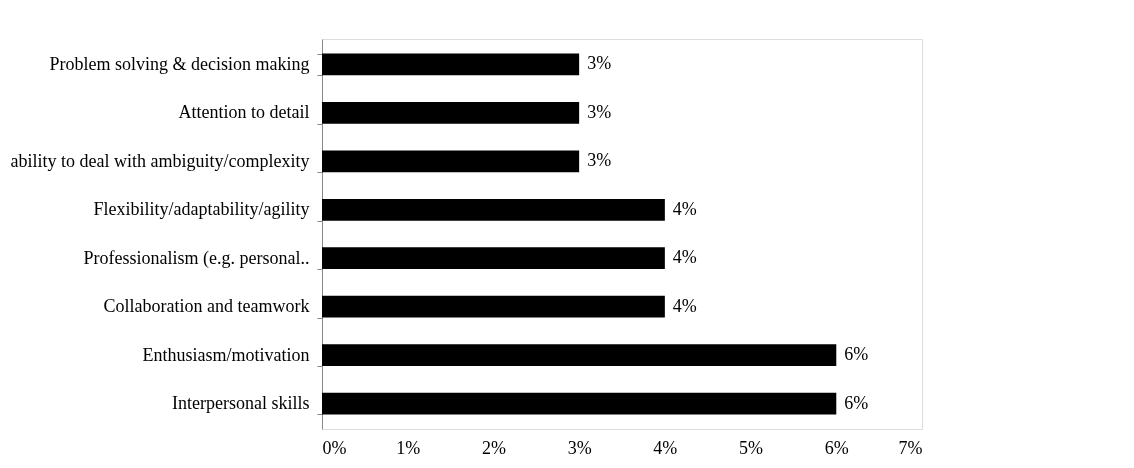 This screenshot has width=1134, height=468. I want to click on x-tick-label: 1%, so click(408, 447).